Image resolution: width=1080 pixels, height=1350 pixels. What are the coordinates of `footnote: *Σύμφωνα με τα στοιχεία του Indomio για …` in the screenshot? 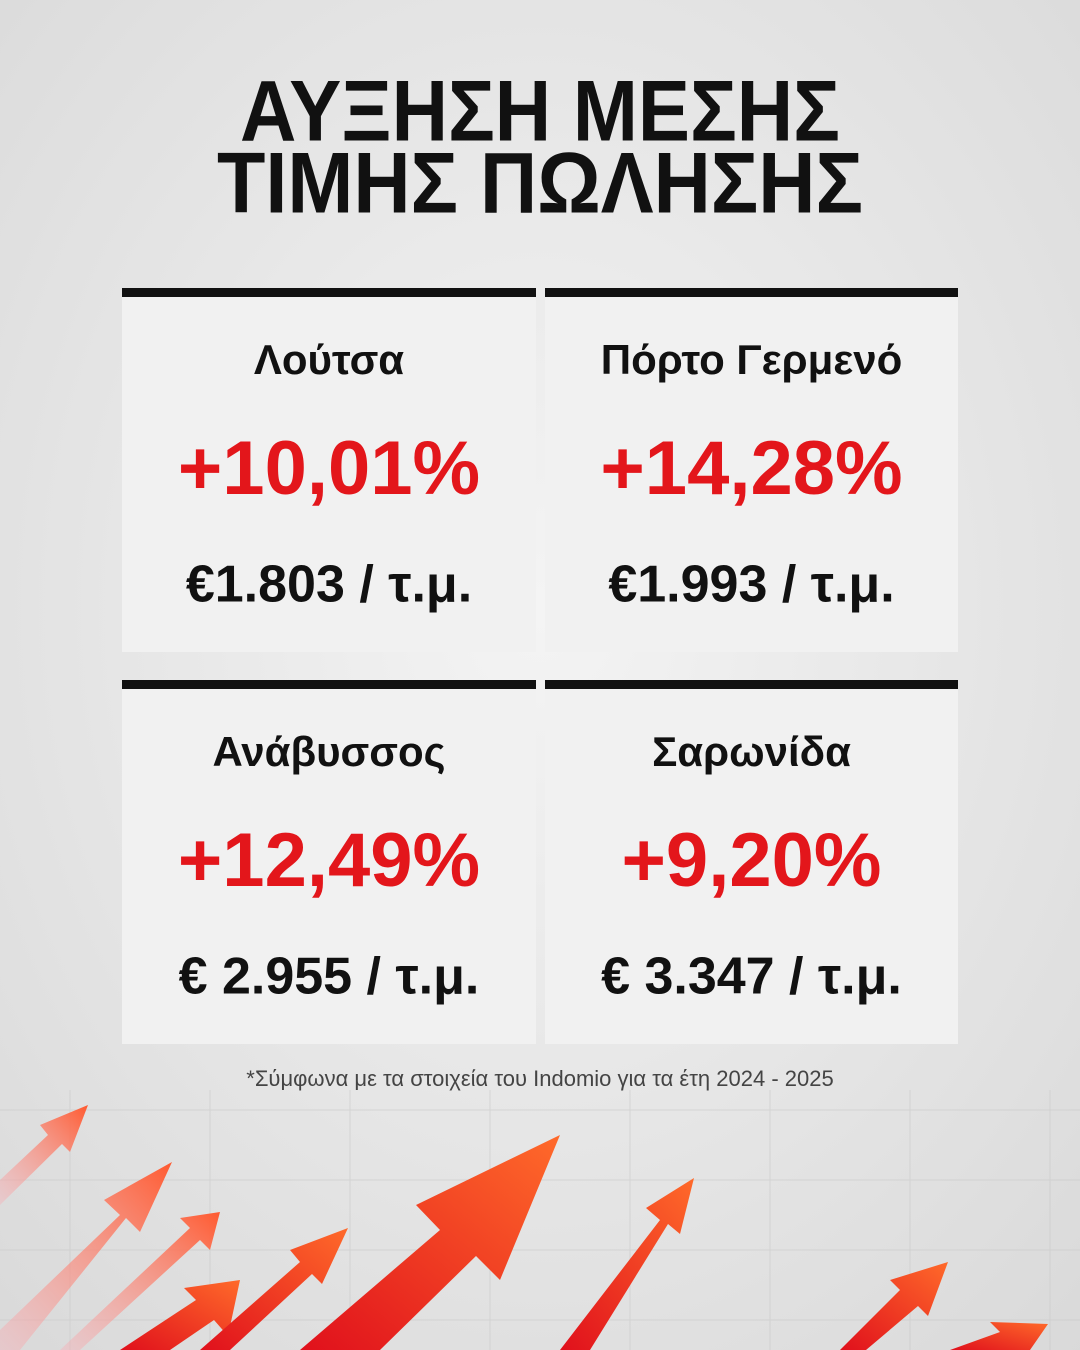 It's located at (539, 1078).